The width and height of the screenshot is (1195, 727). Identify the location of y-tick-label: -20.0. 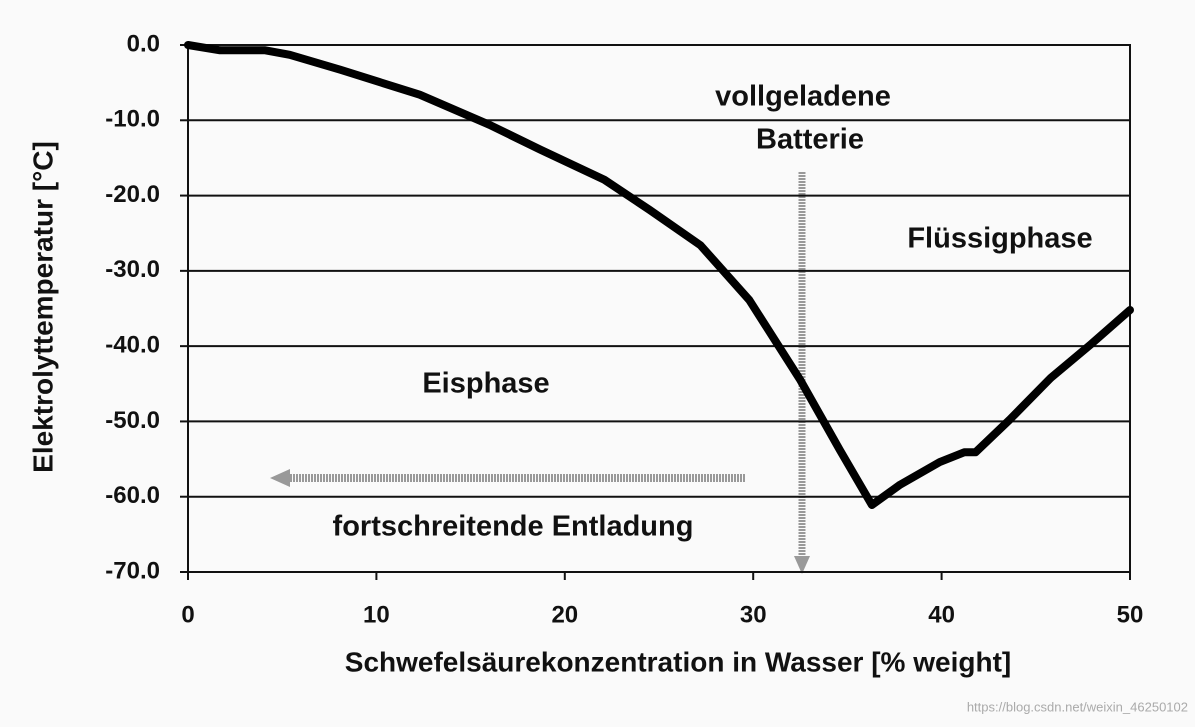
(132, 194).